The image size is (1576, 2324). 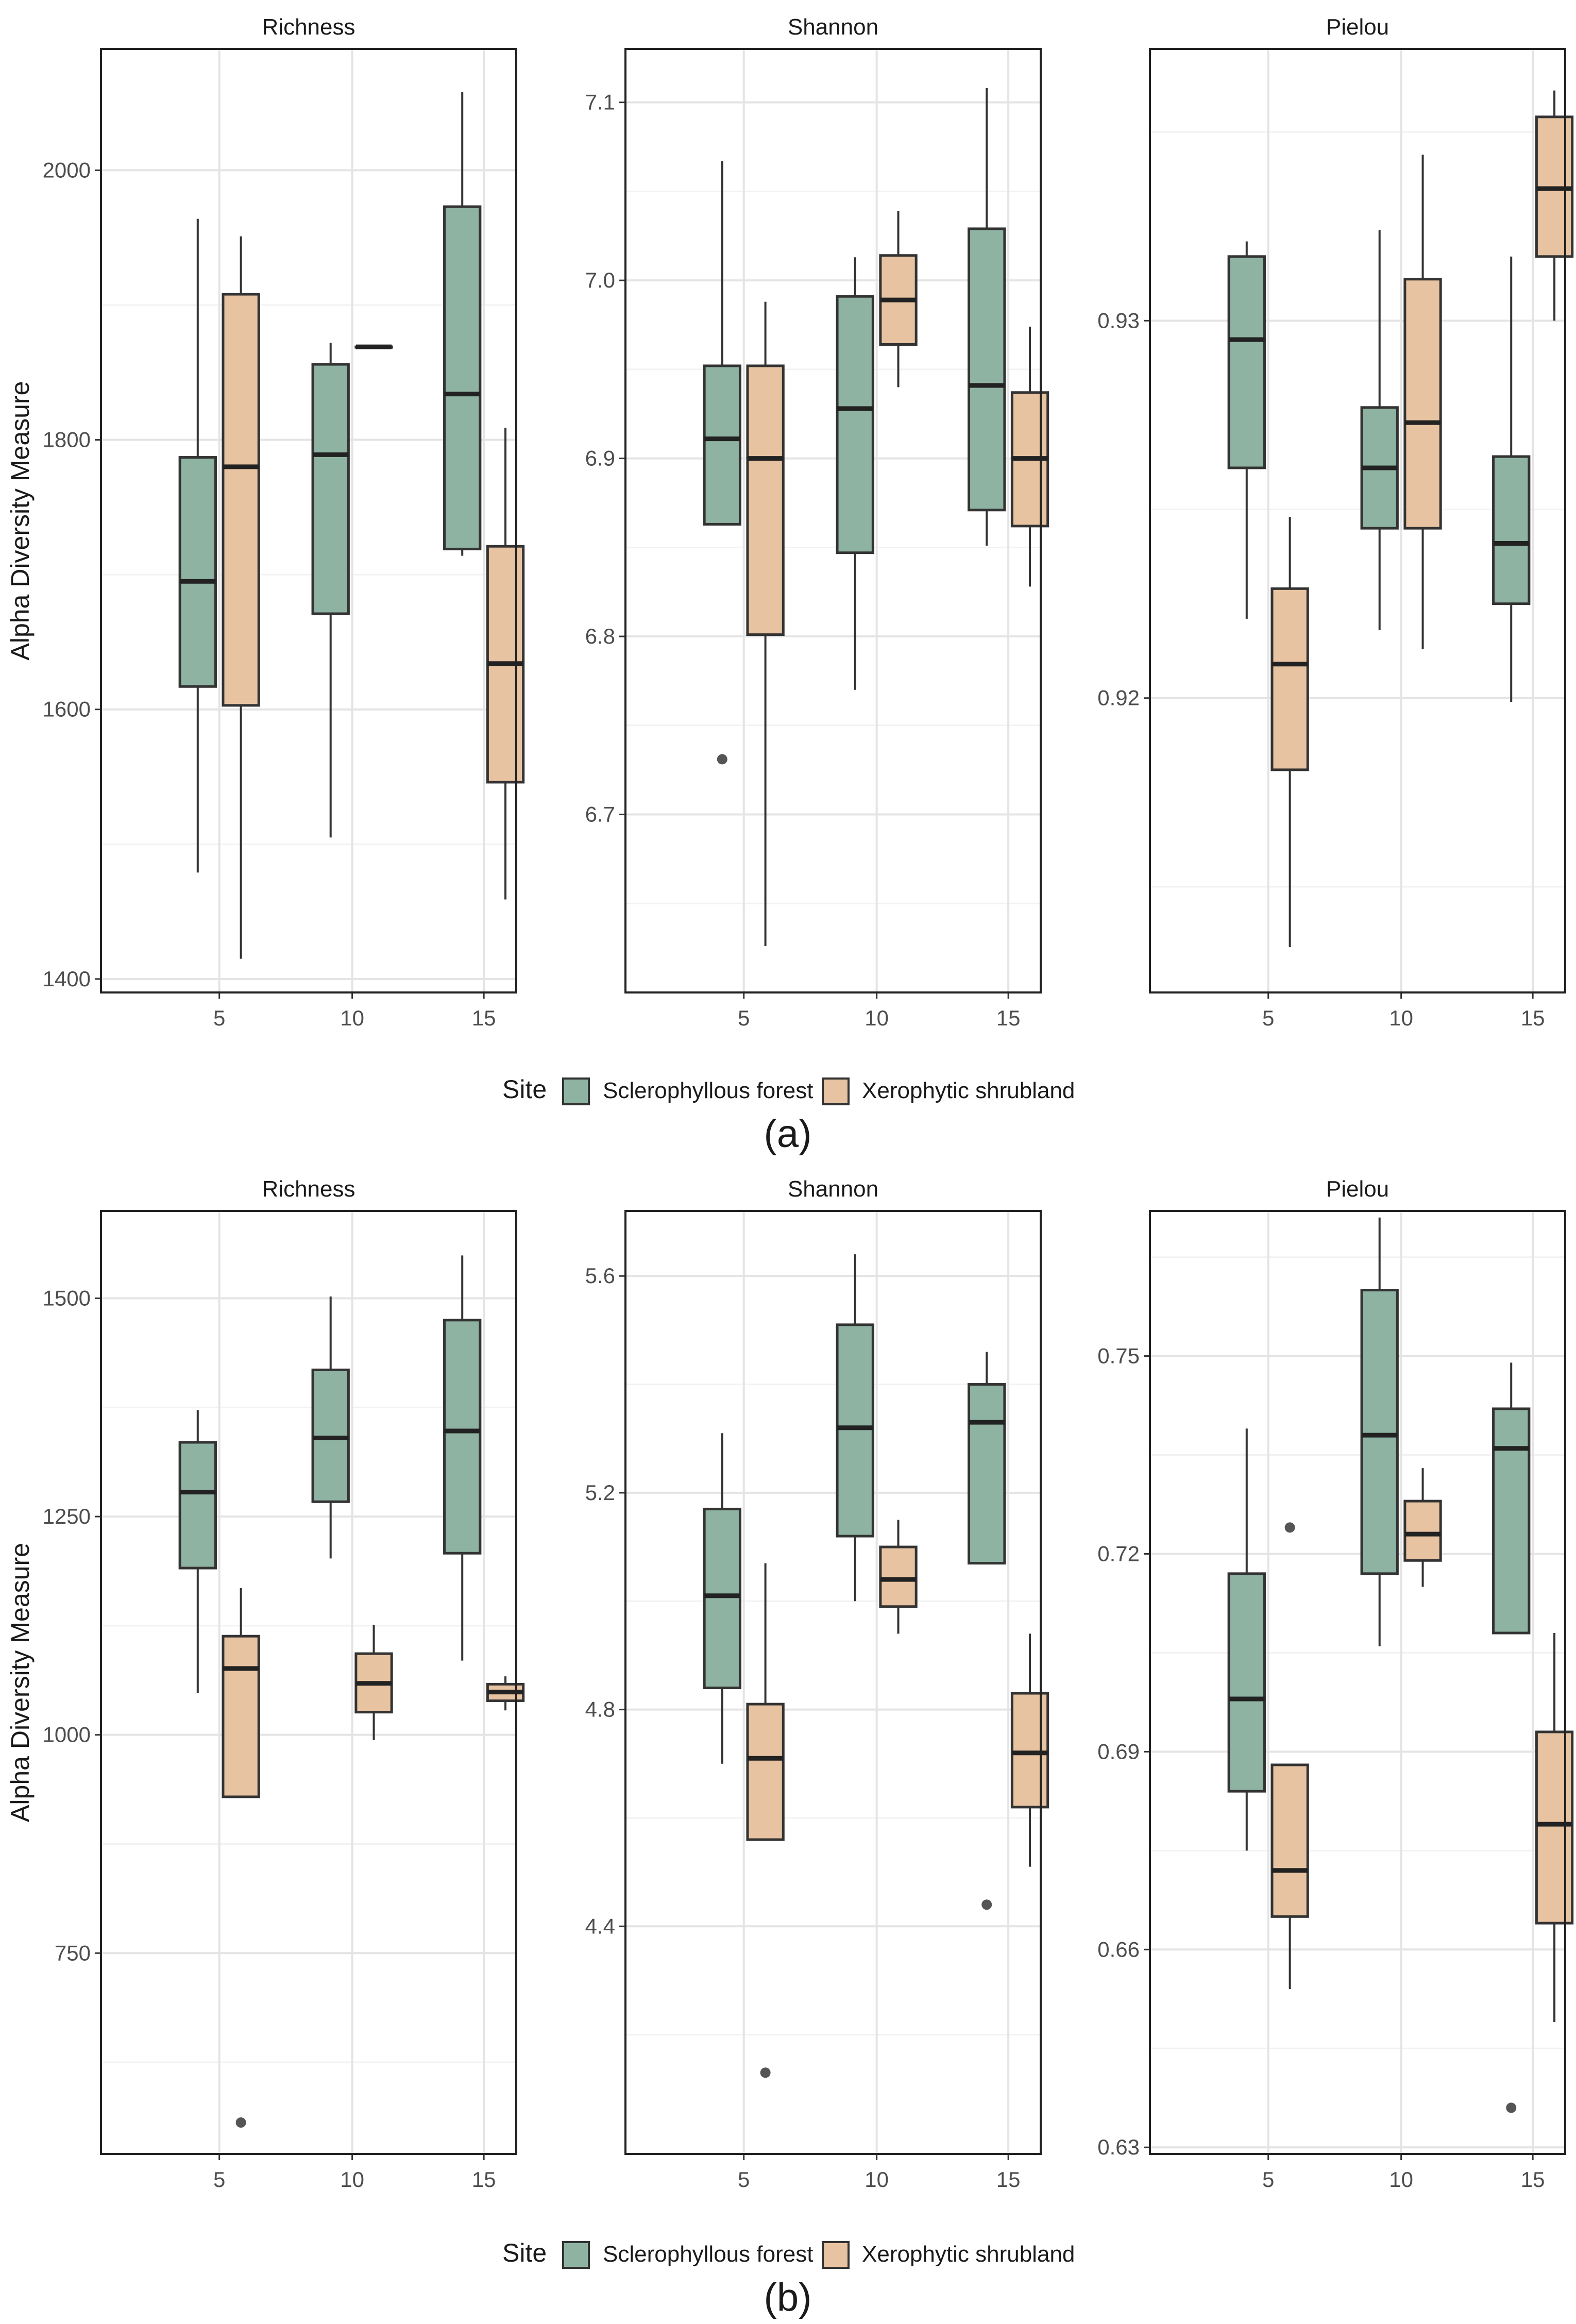 I want to click on y-tick-label: 0.63, so click(x=1119, y=2147).